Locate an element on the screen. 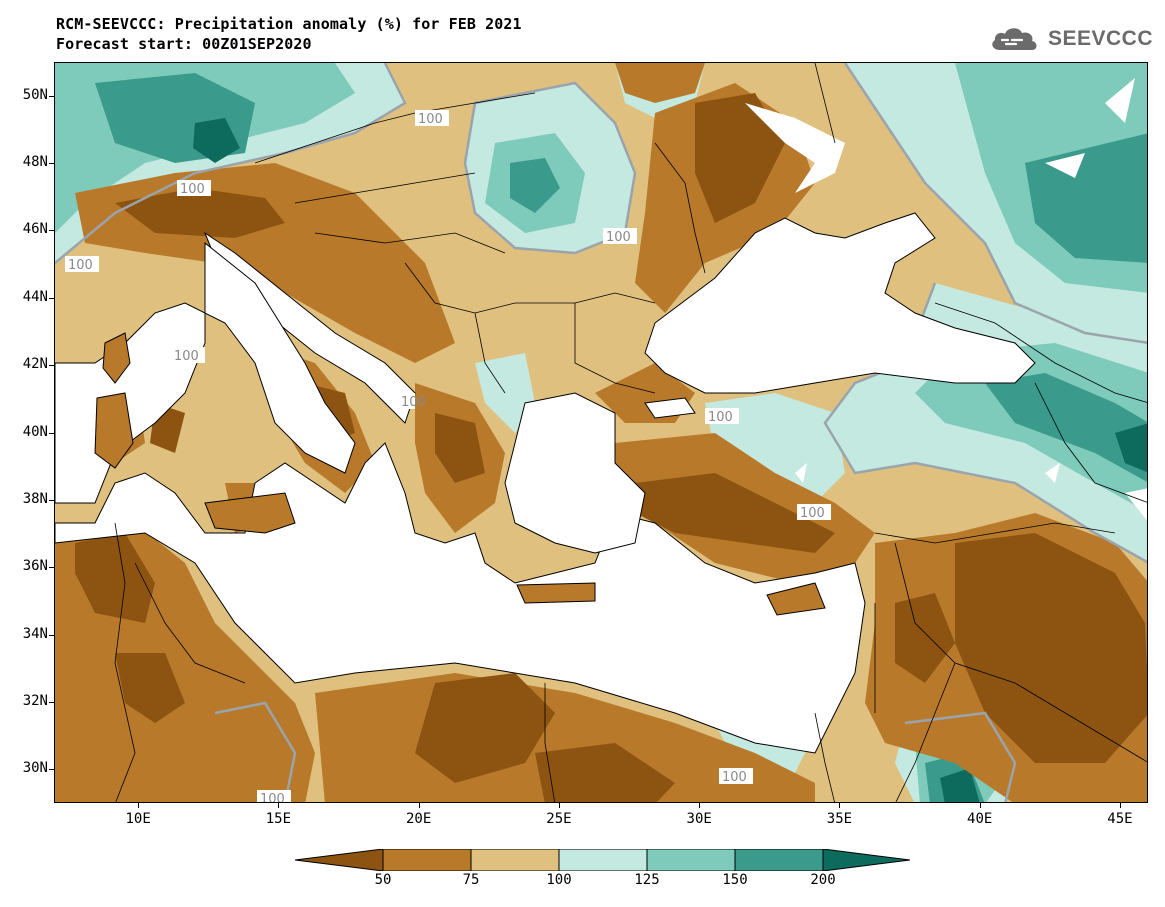 The width and height of the screenshot is (1165, 907). latitude-label: 42N is located at coordinates (35, 364).